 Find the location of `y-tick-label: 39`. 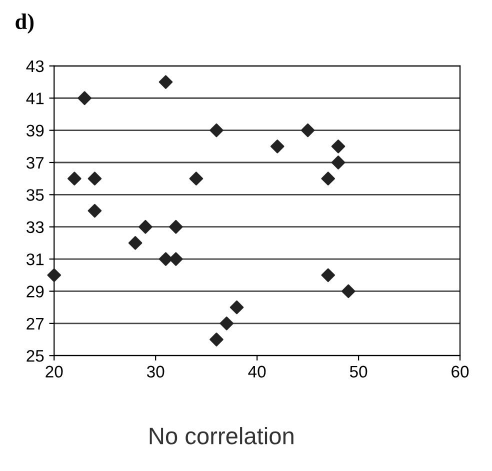

y-tick-label: 39 is located at coordinates (35, 130).